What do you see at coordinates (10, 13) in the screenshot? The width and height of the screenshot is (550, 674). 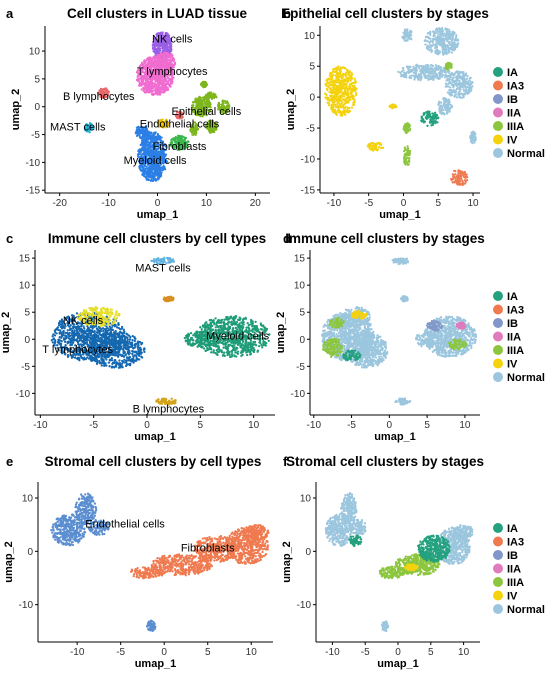 I see `panel-letter: a` at bounding box center [10, 13].